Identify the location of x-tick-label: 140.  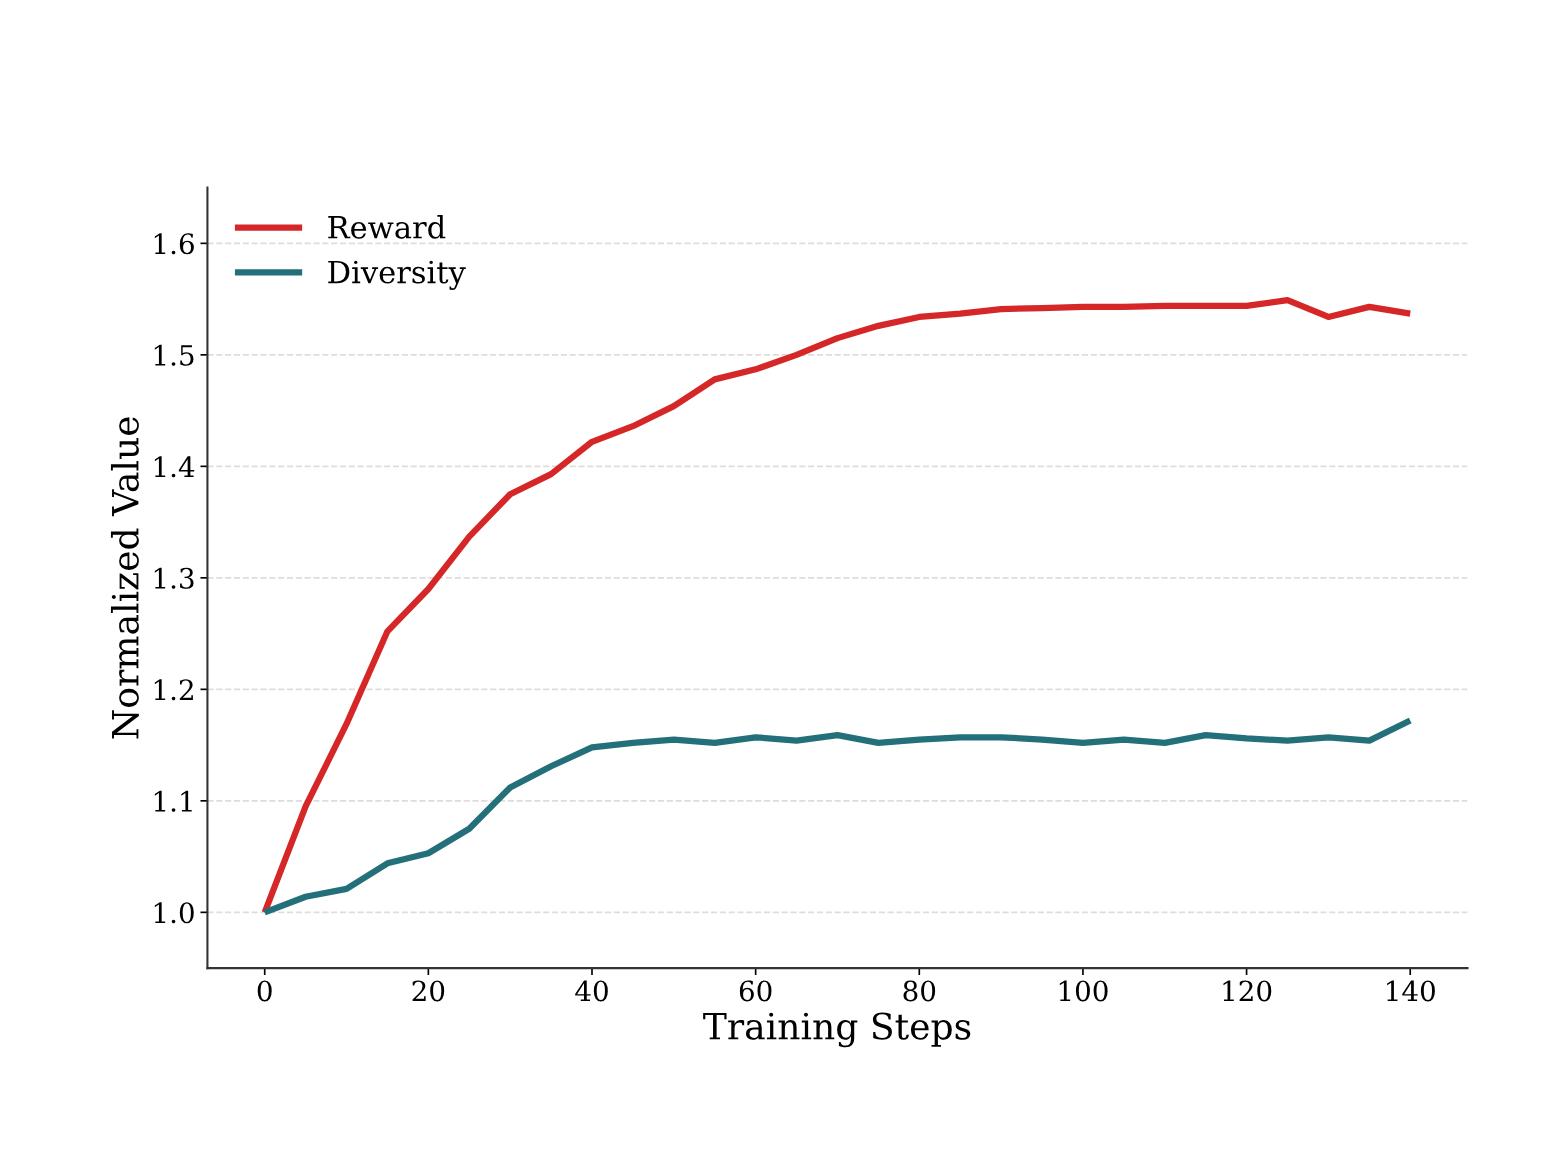
(1411, 991).